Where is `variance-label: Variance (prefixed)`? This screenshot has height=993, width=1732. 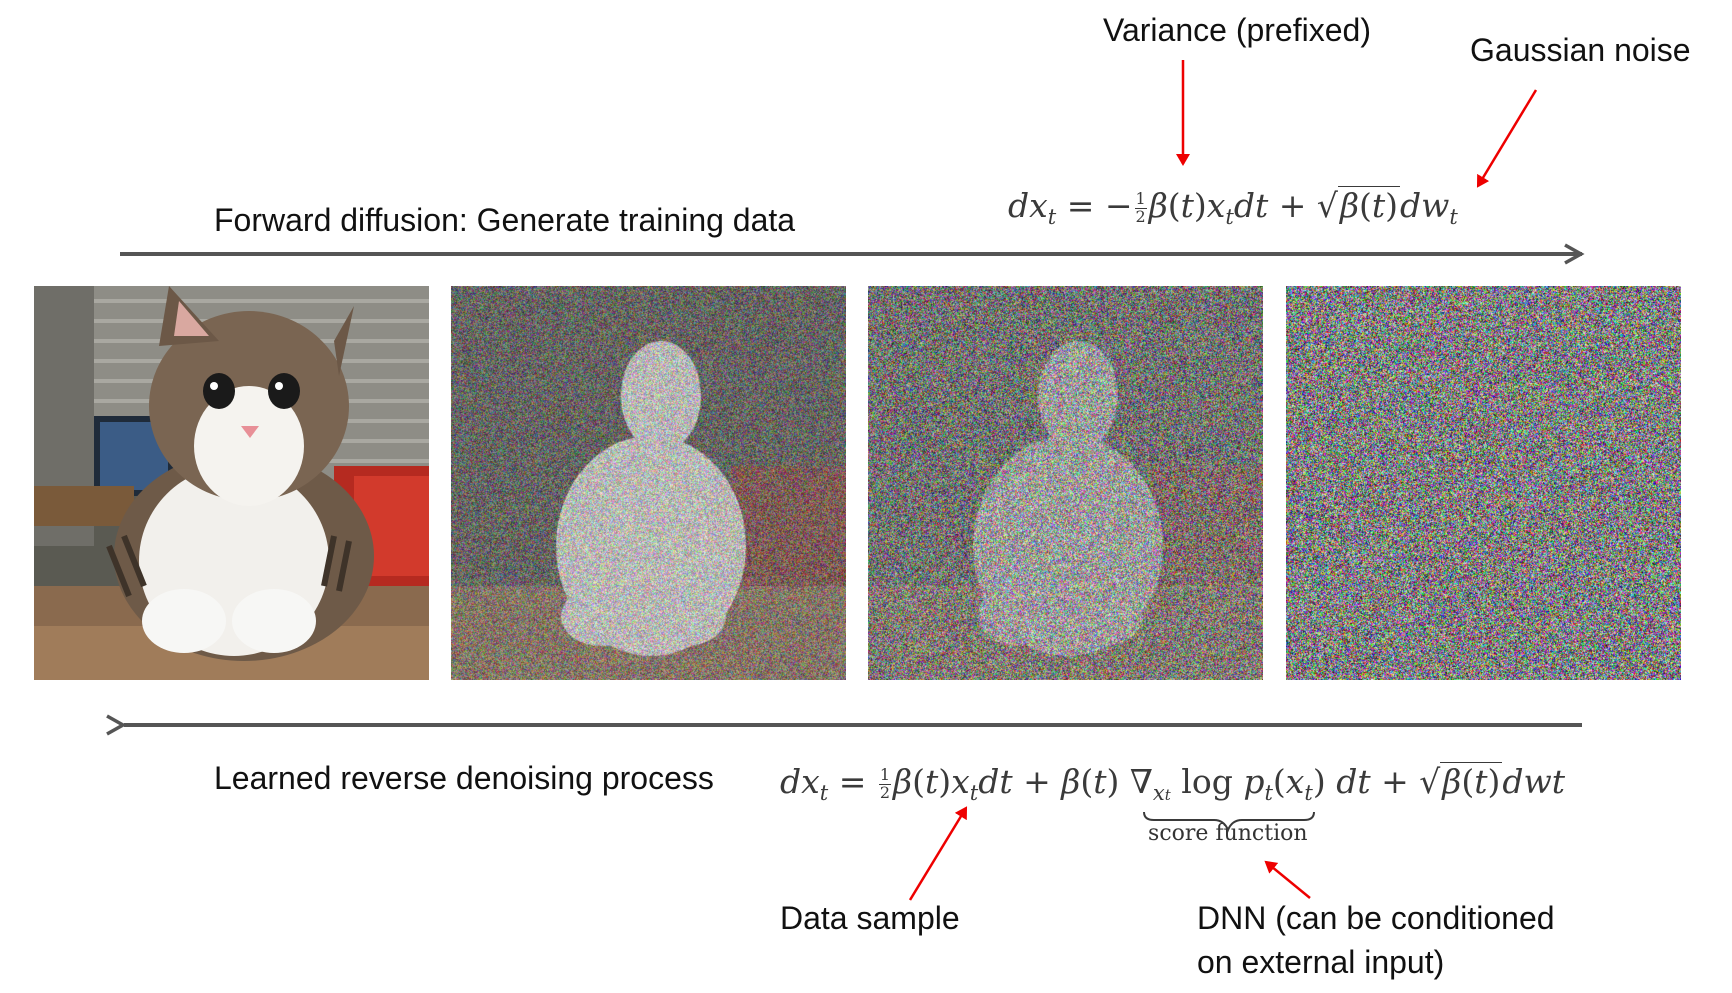 variance-label: Variance (prefixed) is located at coordinates (1237, 30).